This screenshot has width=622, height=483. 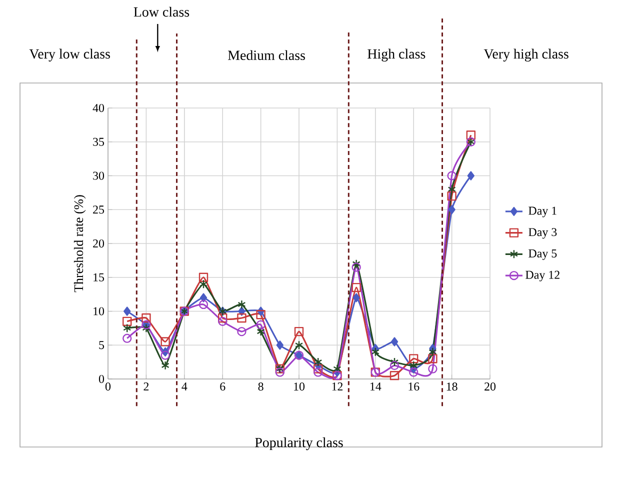 I want to click on x-axis-title: Popularity class, so click(x=299, y=443).